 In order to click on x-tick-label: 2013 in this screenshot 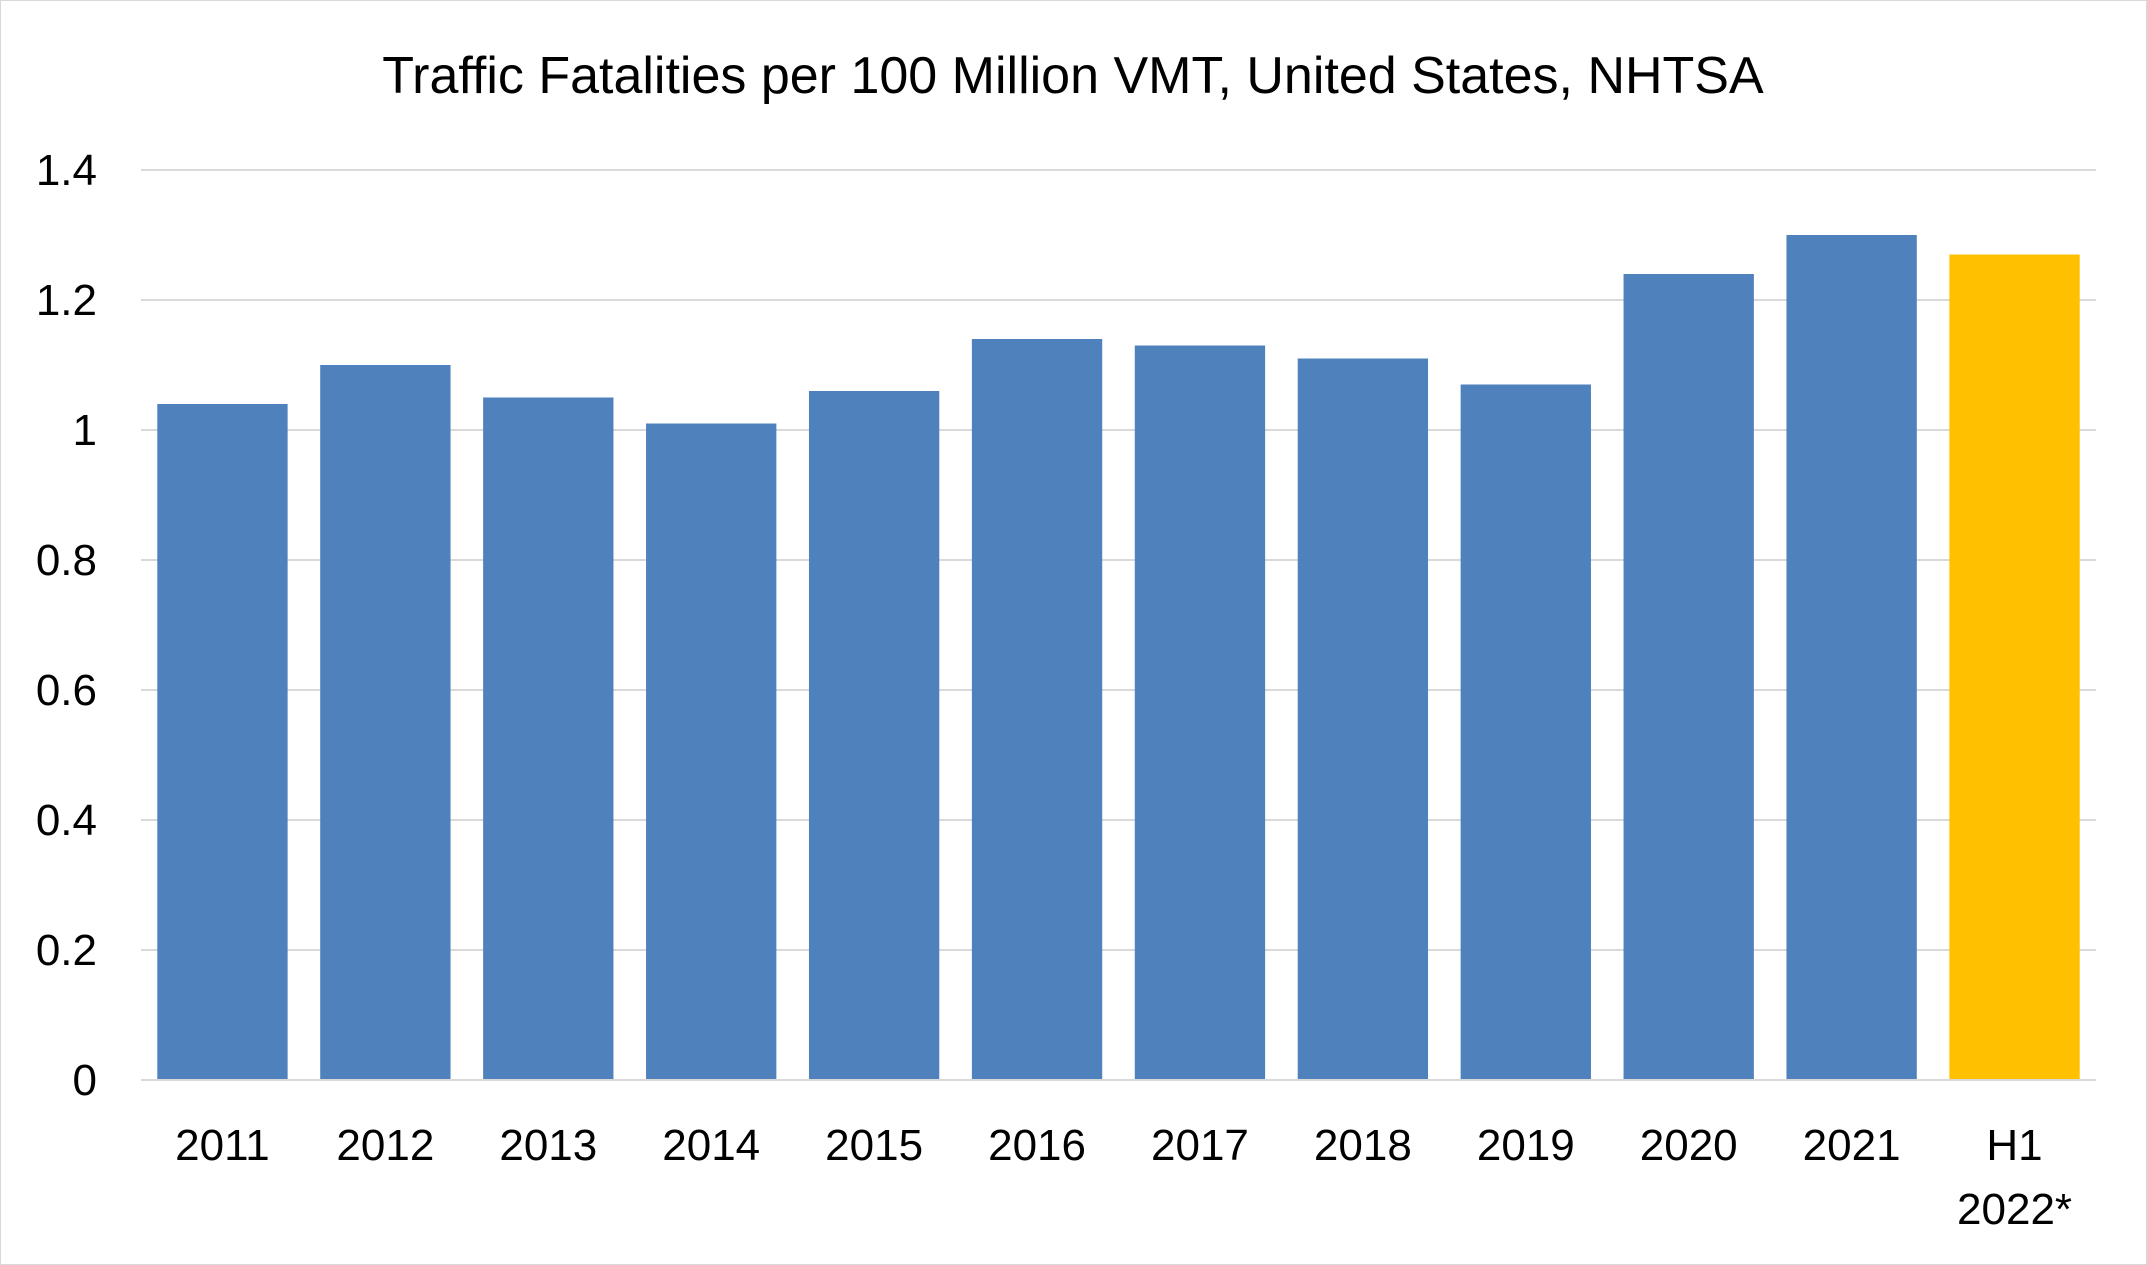, I will do `click(548, 1145)`.